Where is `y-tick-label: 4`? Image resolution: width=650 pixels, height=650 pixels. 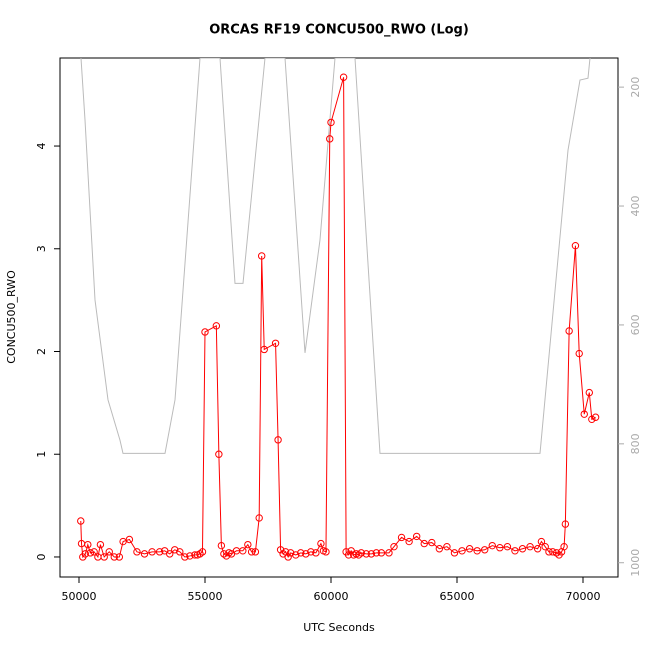 y-tick-label: 4 is located at coordinates (41, 146).